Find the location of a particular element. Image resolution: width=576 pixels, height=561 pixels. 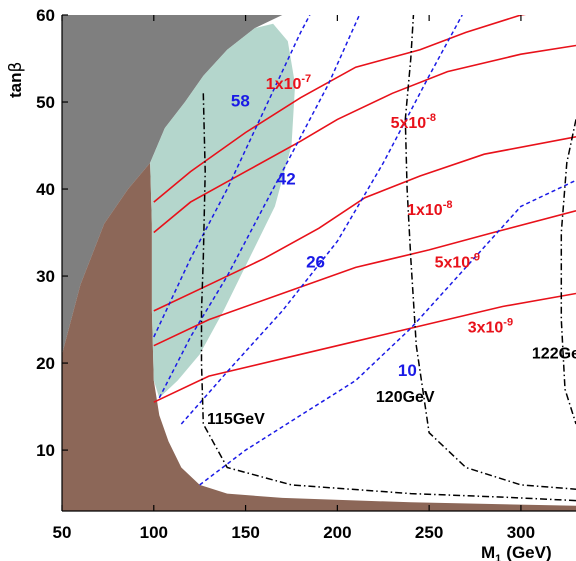

red-contour-label: 1x10⁻⁷ is located at coordinates (288, 83).